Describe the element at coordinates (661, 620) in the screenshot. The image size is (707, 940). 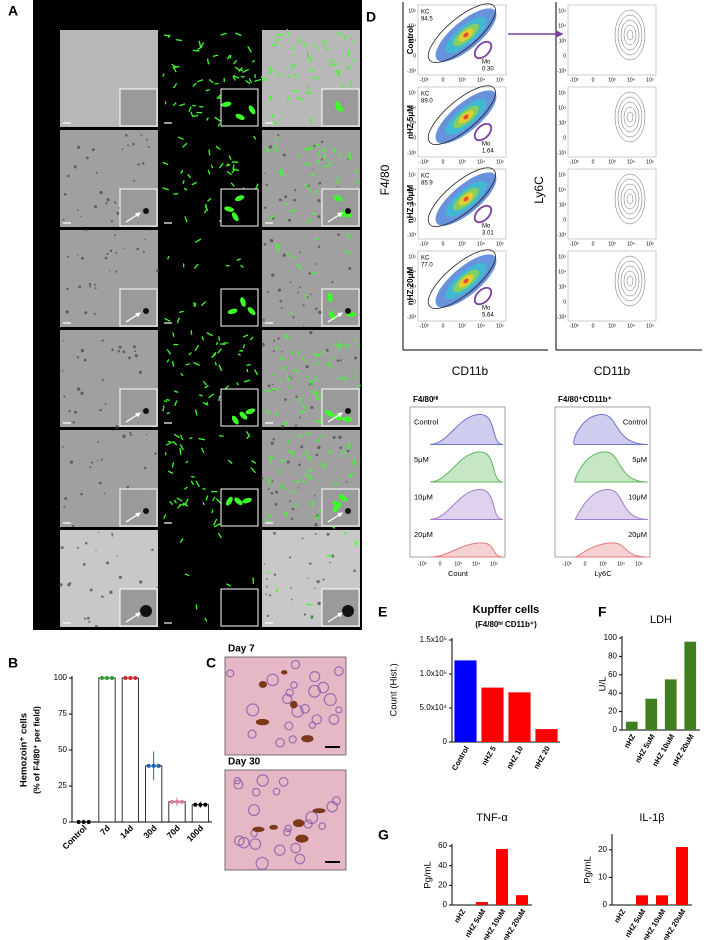
I see `chart-title: LDH` at that location.